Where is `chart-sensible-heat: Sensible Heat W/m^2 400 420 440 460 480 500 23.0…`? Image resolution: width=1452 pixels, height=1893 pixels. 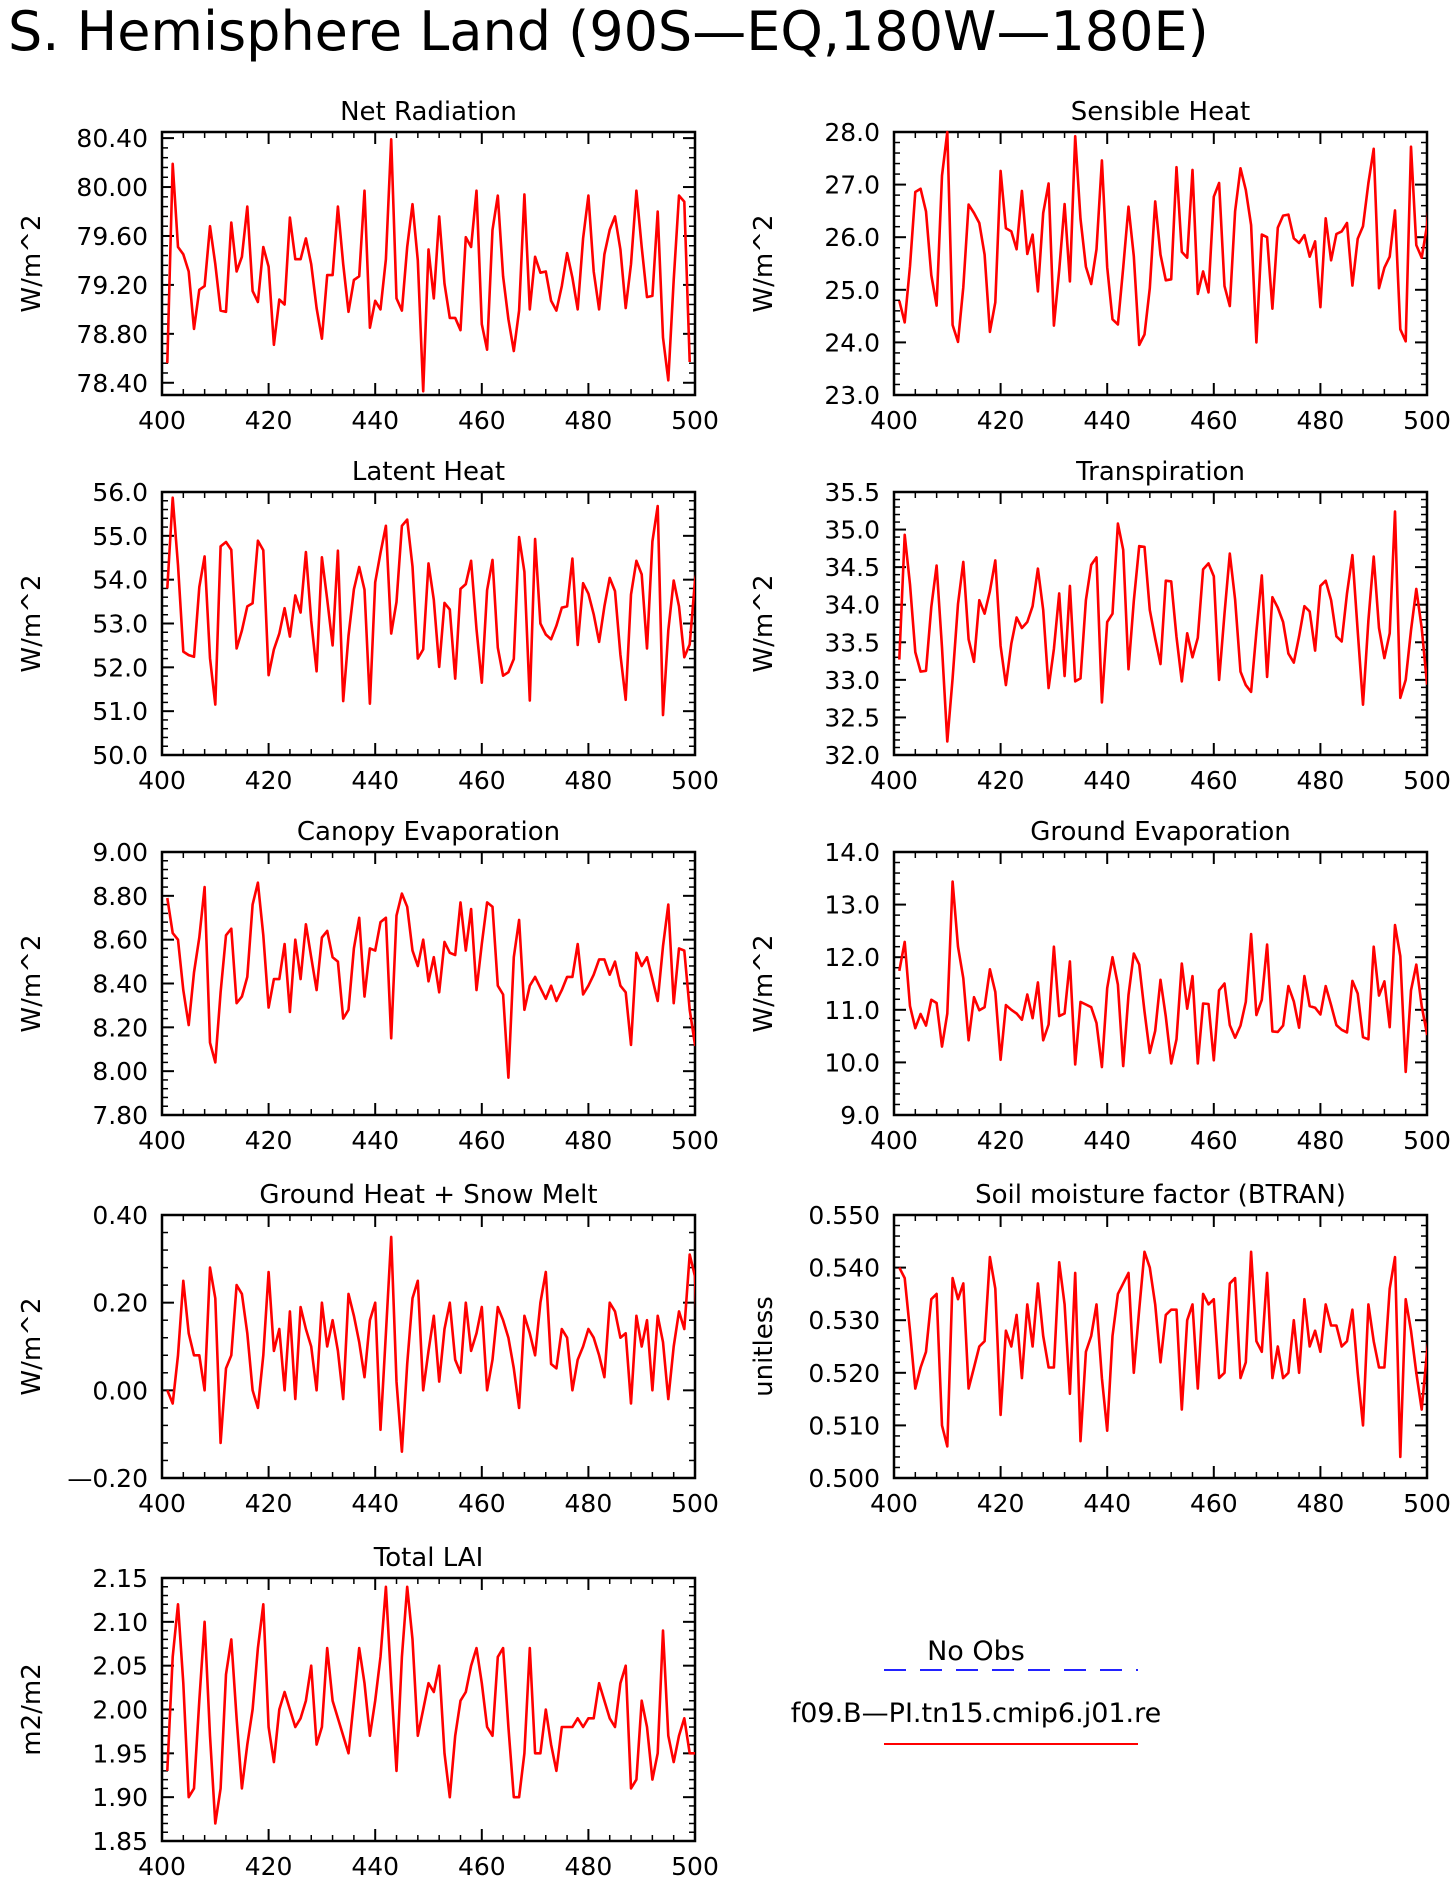 chart-sensible-heat: Sensible Heat W/m^2 400 420 440 460 480 500 23.0… is located at coordinates (1100, 266).